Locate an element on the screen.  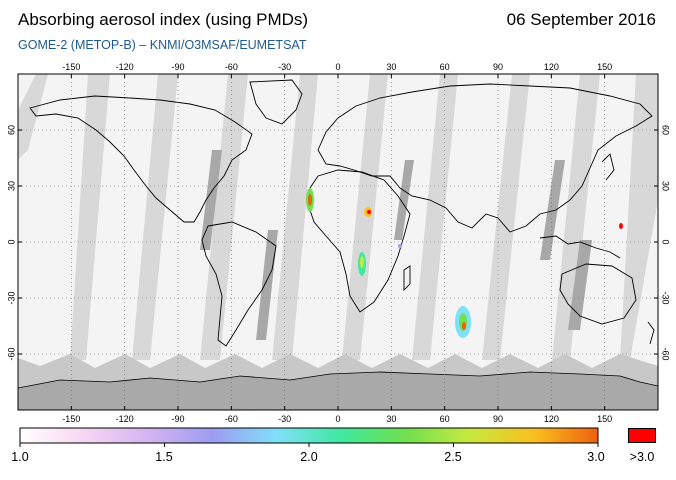
lon-label-bottom: 90 is located at coordinates (498, 419).